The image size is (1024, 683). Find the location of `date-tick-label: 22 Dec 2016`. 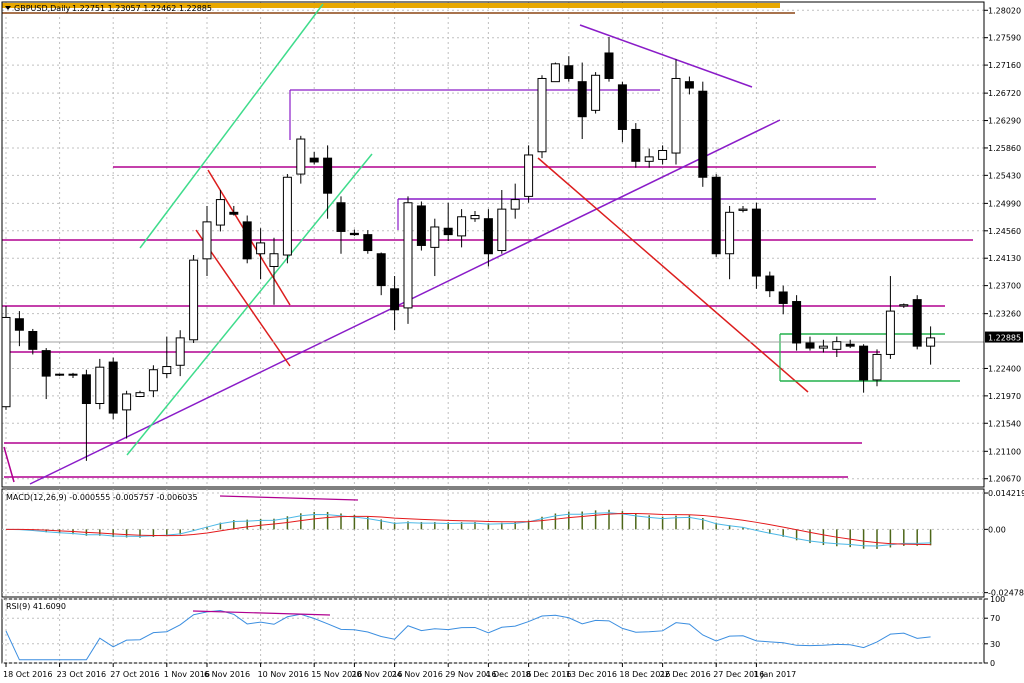

date-tick-label: 22 Dec 2016 is located at coordinates (685, 674).